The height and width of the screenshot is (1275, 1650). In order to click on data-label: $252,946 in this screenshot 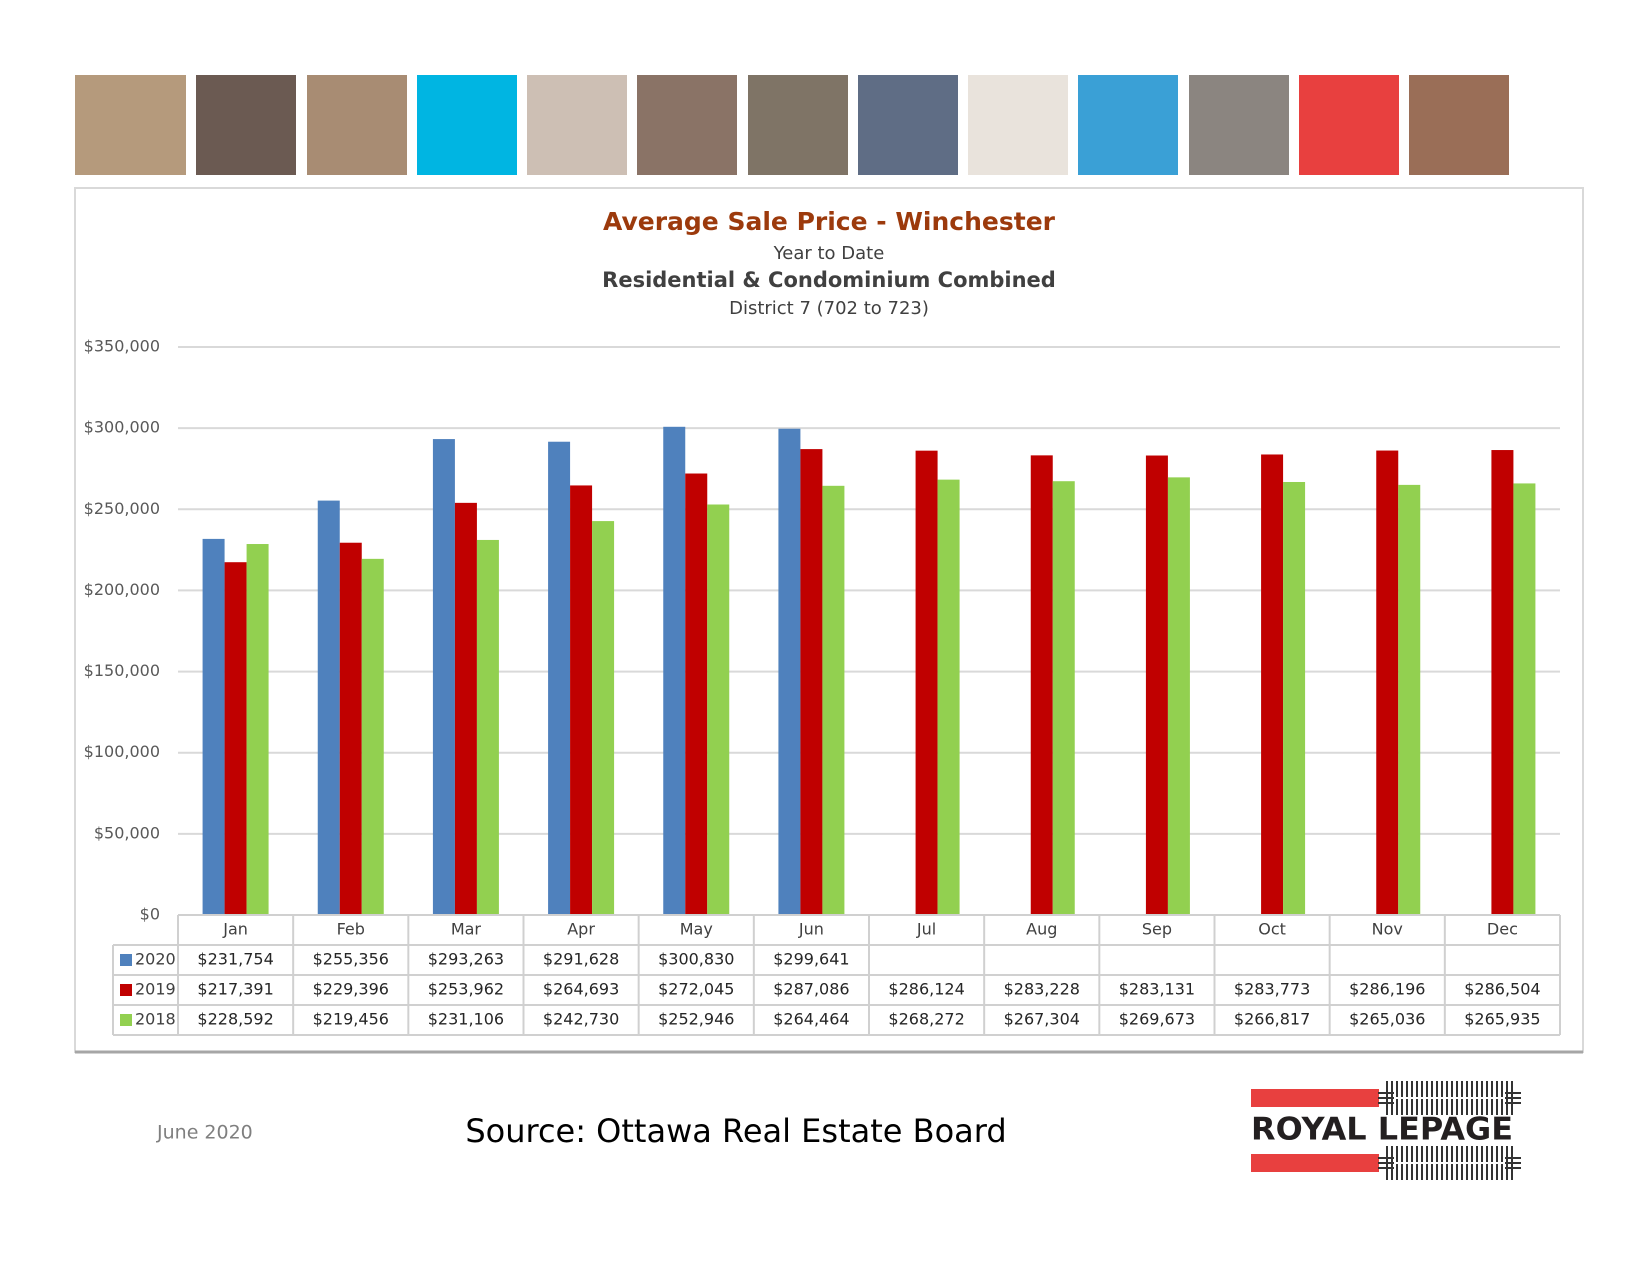, I will do `click(696, 1019)`.